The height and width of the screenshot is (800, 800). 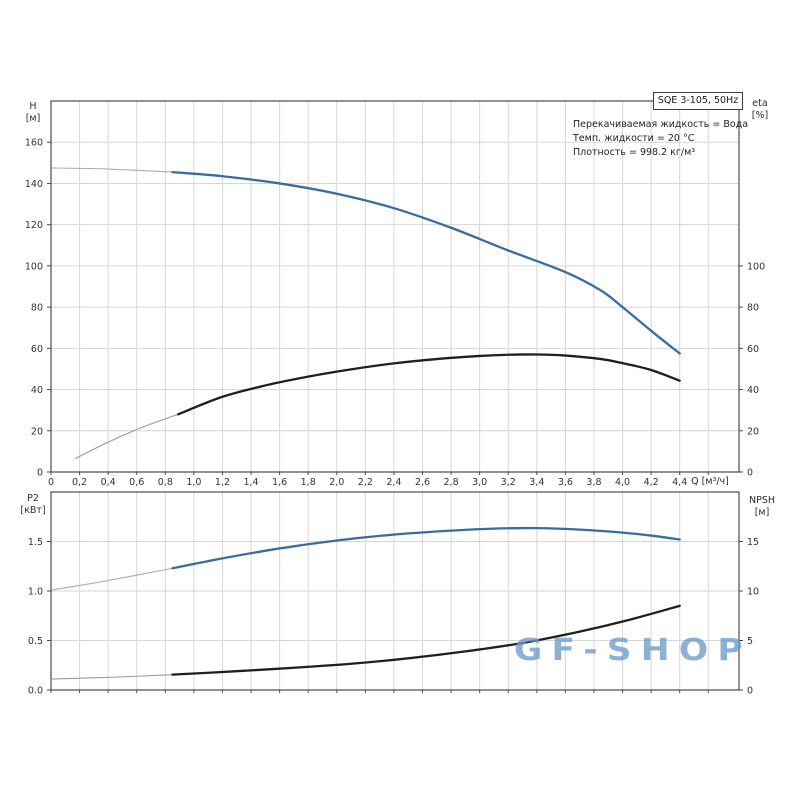 I want to click on y-left-tick-label: 1.5, so click(x=35, y=542).